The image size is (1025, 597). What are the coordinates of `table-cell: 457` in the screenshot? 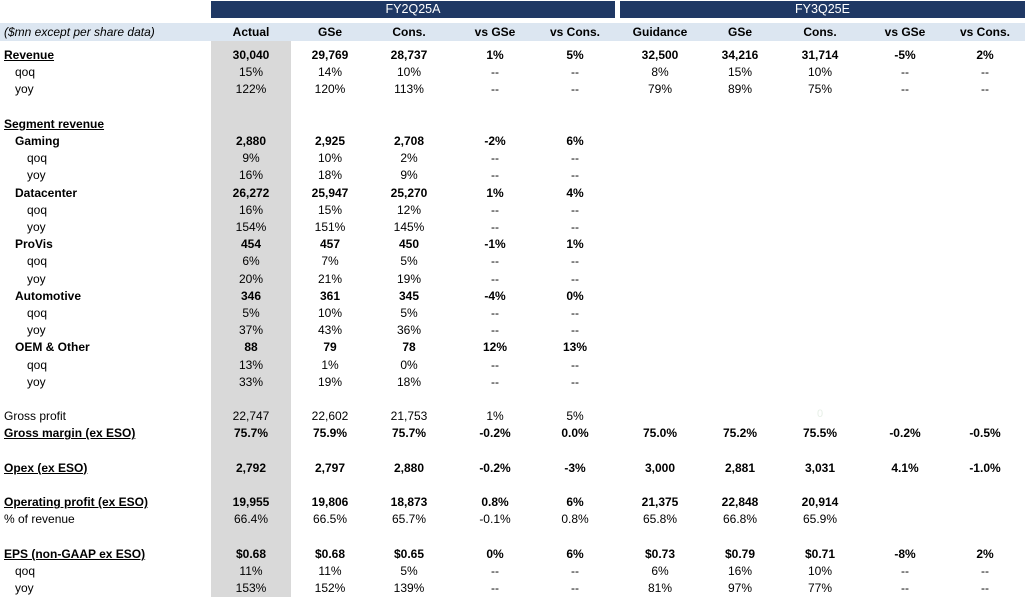 It's located at (330, 244).